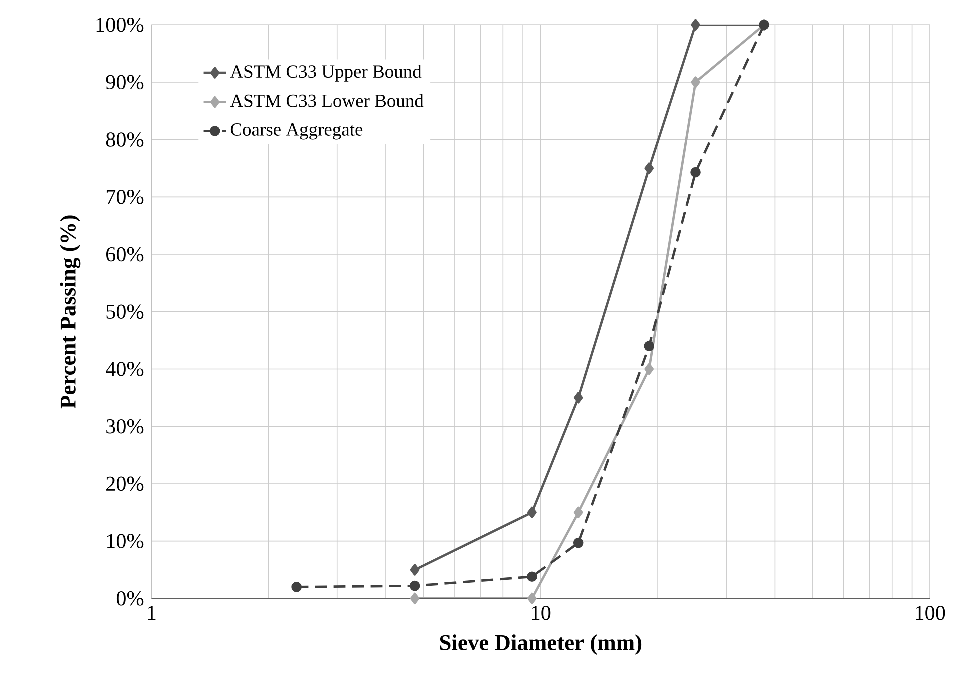 This screenshot has height=694, width=953. What do you see at coordinates (125, 484) in the screenshot?
I see `y-tick-label: 20%` at bounding box center [125, 484].